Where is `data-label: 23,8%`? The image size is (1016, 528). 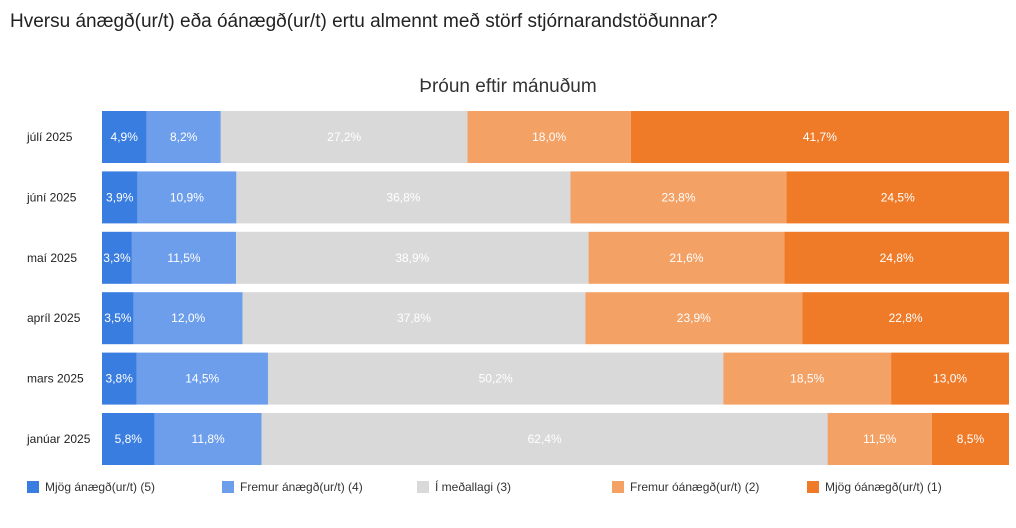
data-label: 23,8% is located at coordinates (679, 197).